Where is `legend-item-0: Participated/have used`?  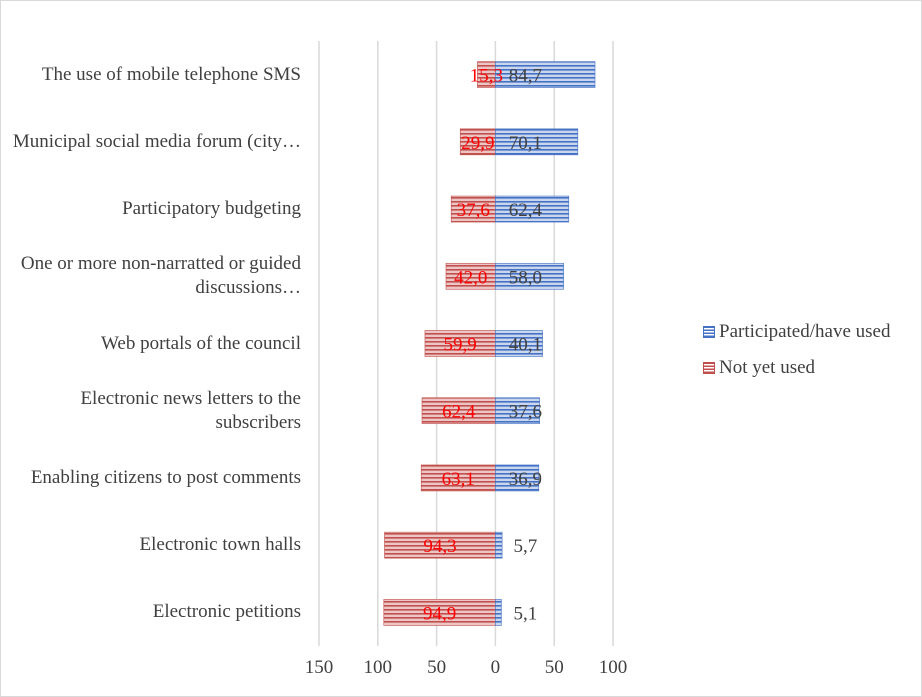 legend-item-0: Participated/have used is located at coordinates (796, 332).